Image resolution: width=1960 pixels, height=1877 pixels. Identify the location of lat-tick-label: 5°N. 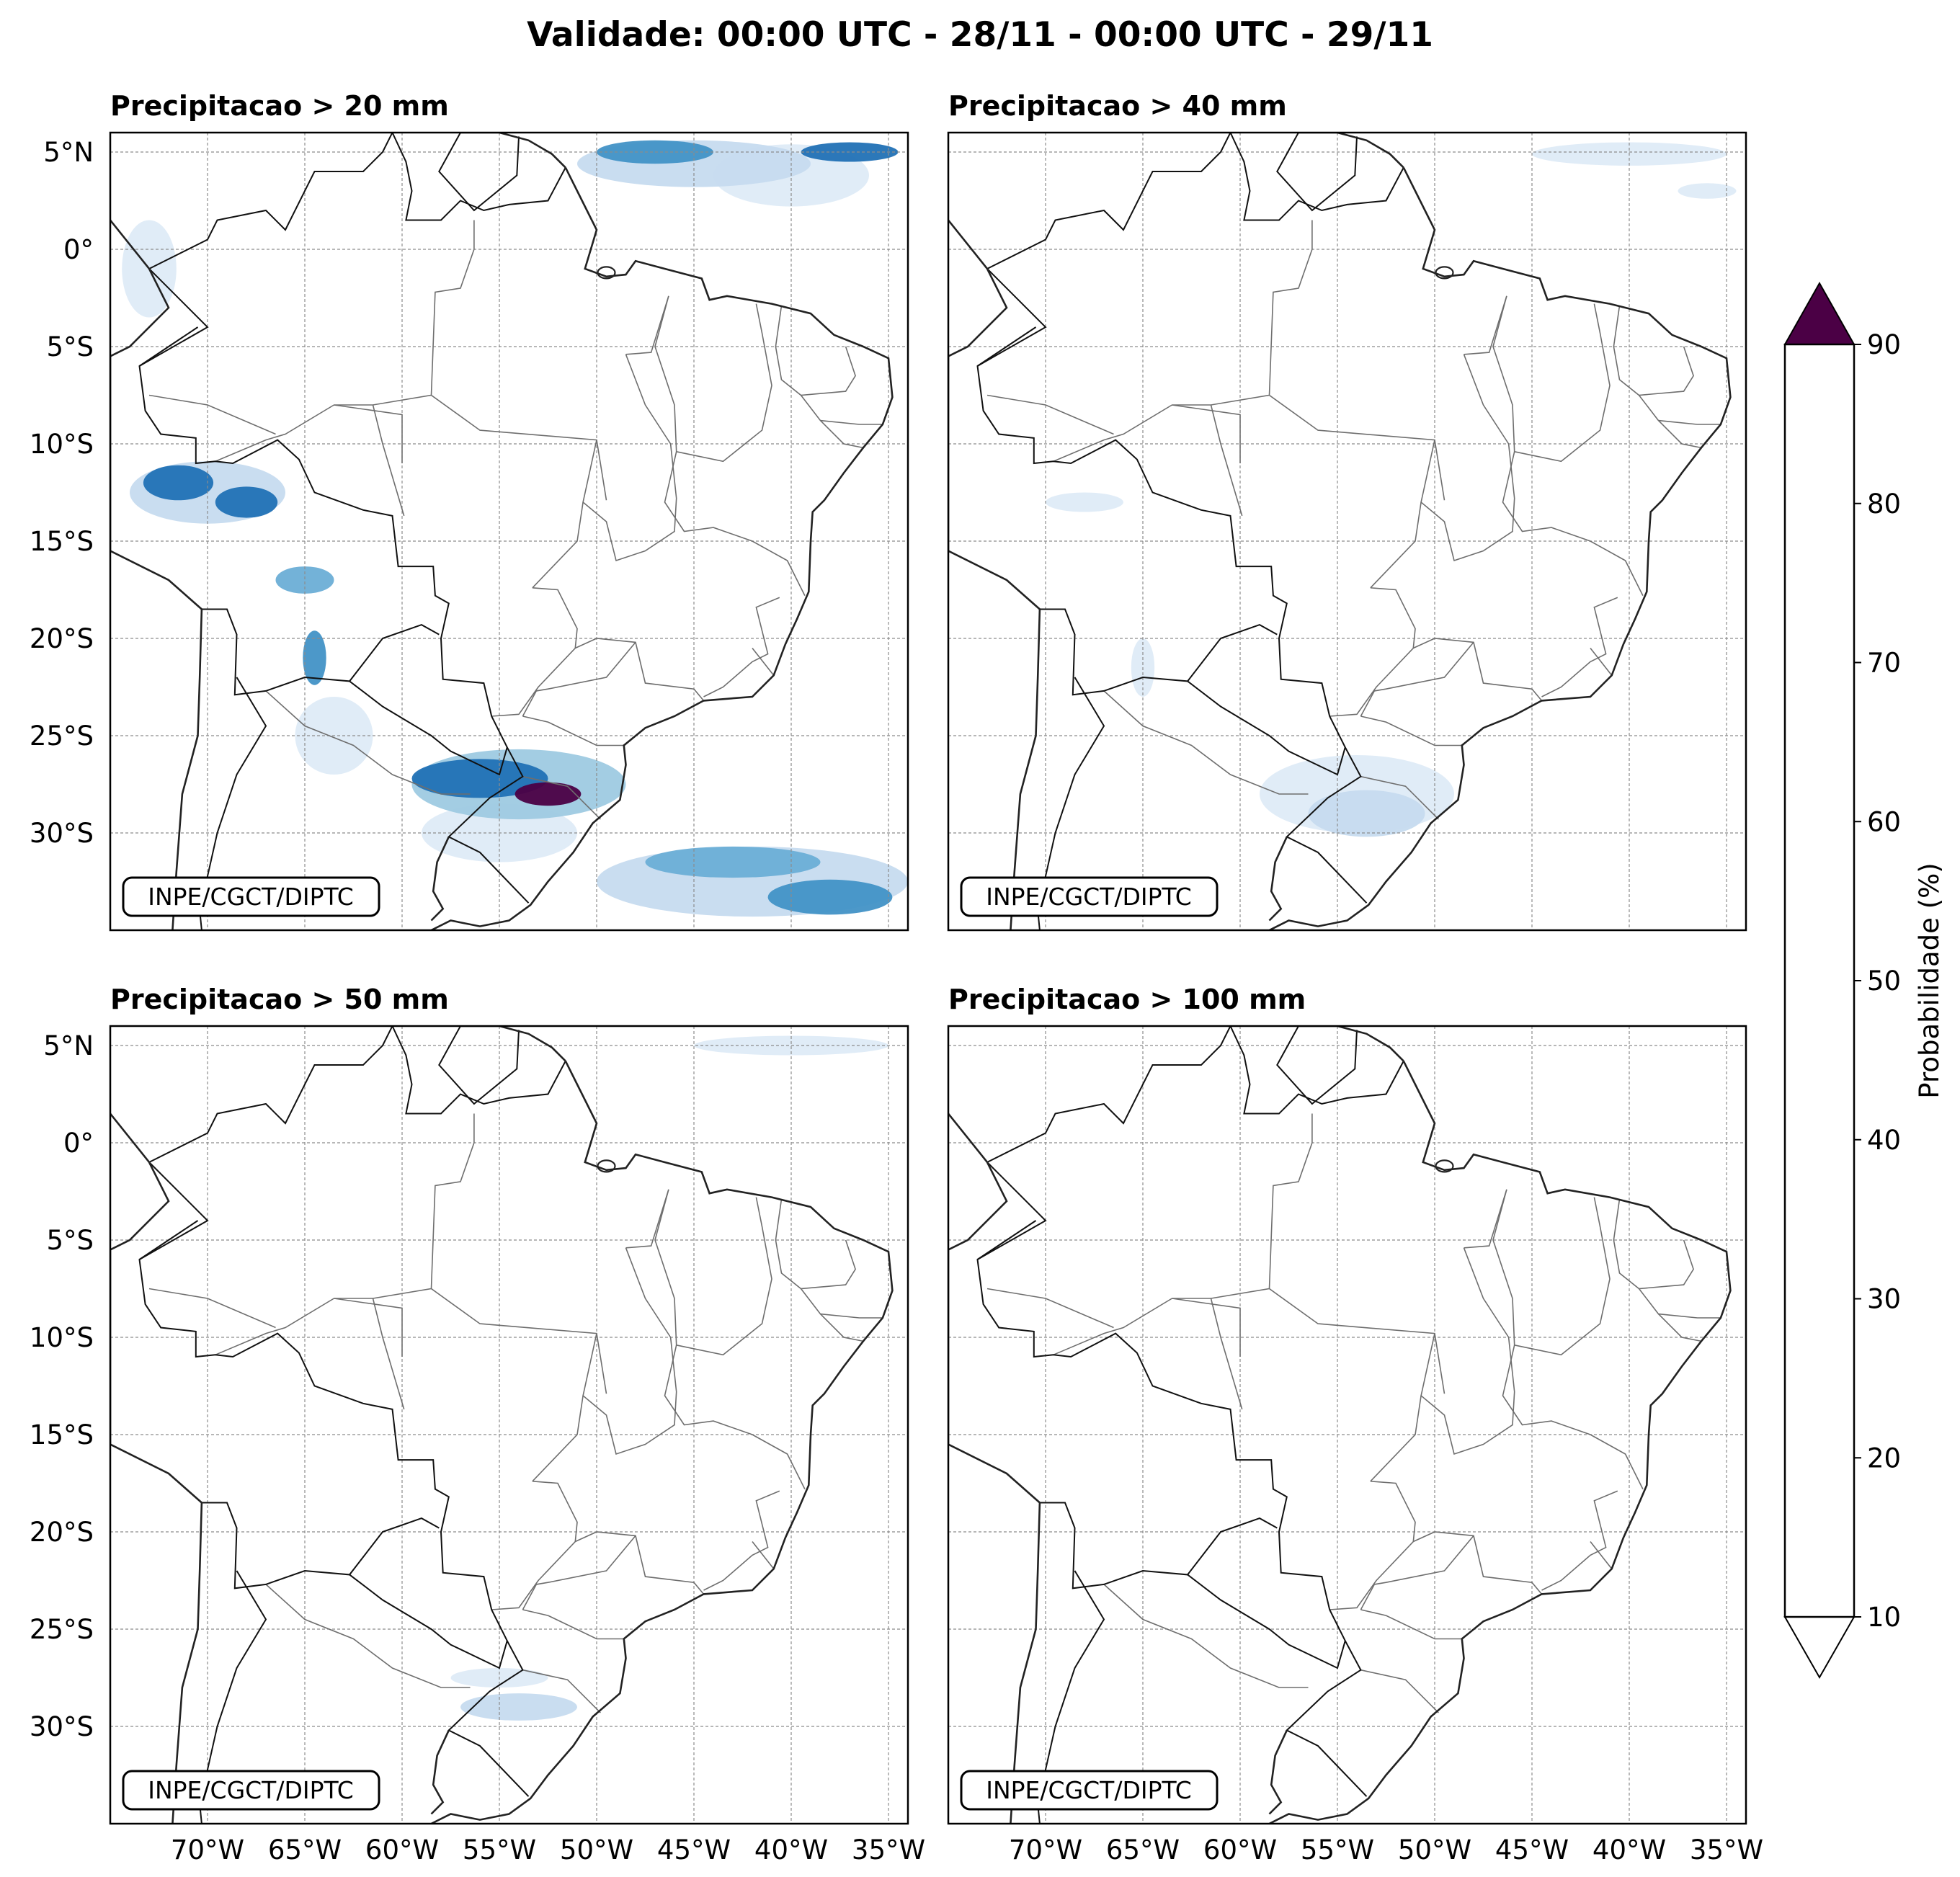
(68, 1045).